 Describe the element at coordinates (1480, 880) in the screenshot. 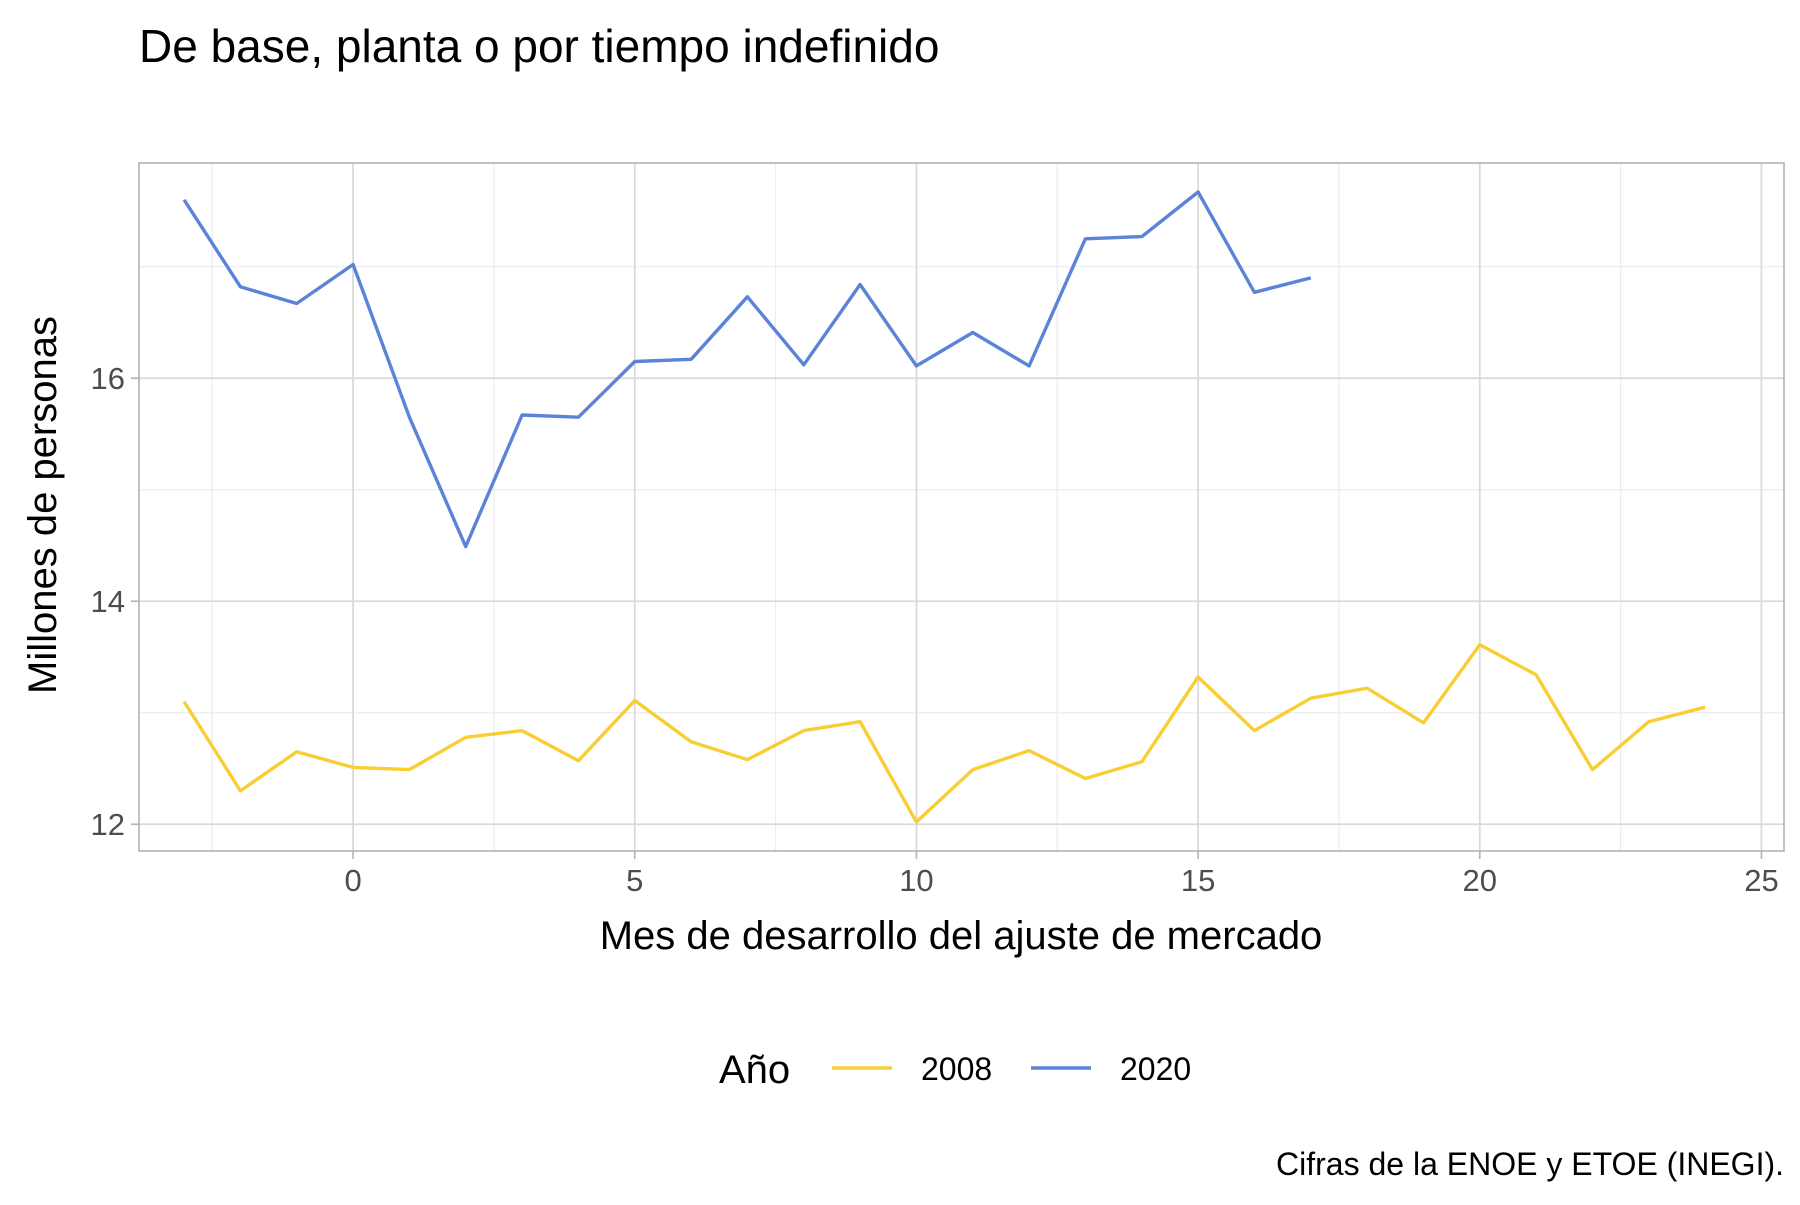

I see `x-tick-label: 20` at that location.